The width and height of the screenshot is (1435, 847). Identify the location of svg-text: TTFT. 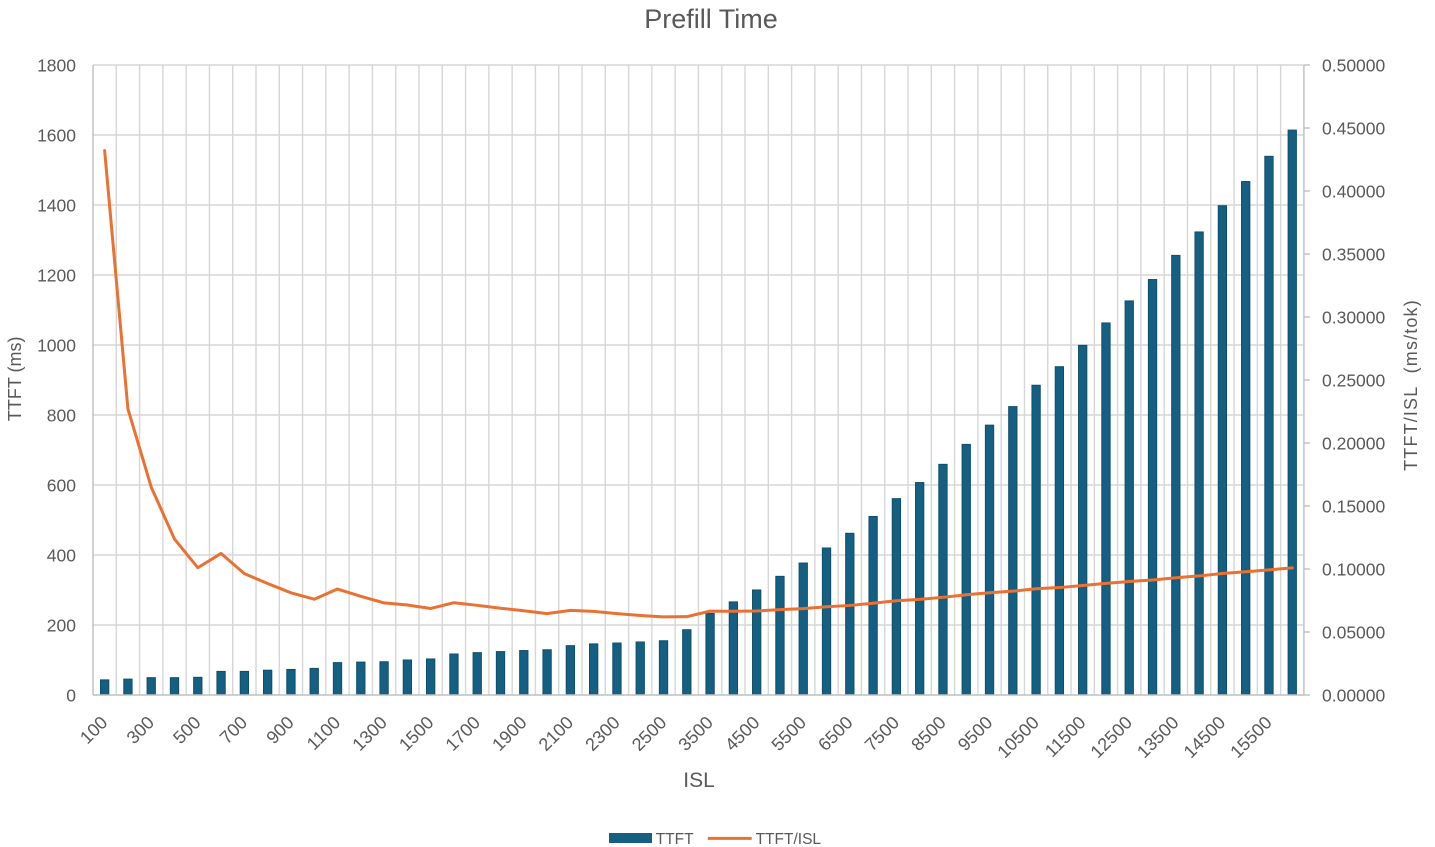
(675, 839).